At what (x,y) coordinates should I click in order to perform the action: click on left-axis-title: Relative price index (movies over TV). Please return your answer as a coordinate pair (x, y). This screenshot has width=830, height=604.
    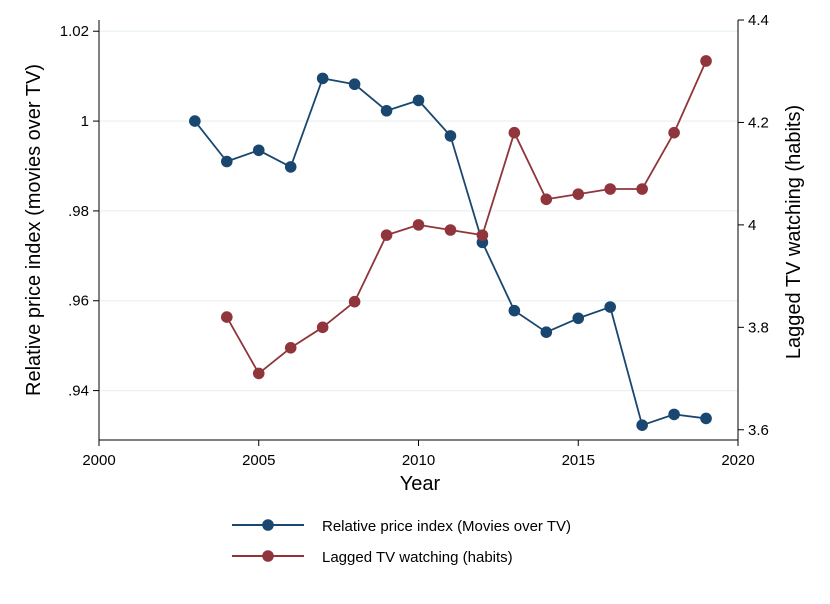
    Looking at the image, I should click on (34, 230).